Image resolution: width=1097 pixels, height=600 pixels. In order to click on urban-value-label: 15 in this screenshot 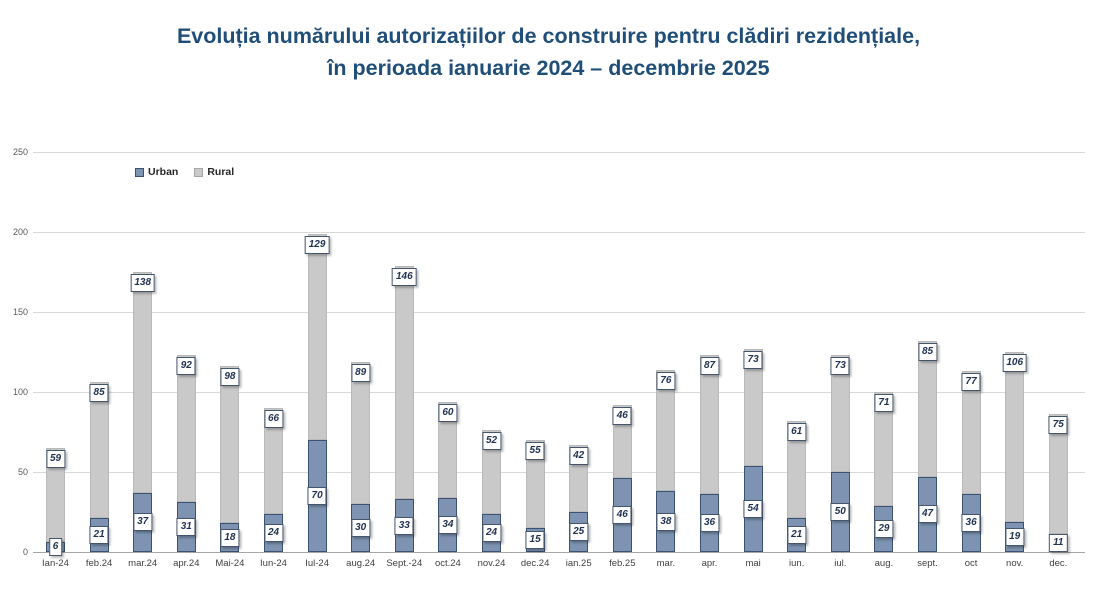, I will do `click(535, 540)`.